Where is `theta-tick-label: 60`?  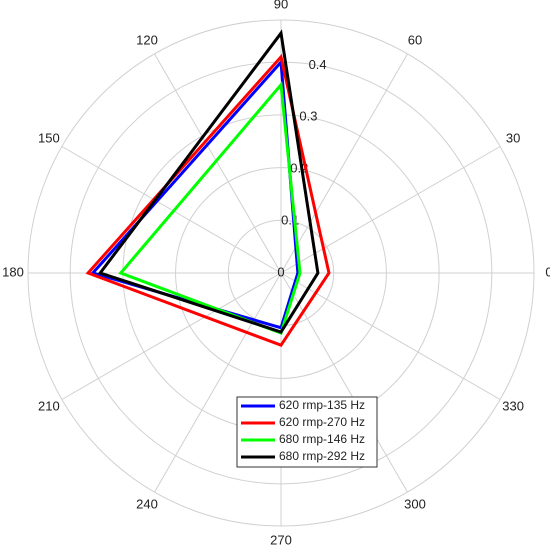 theta-tick-label: 60 is located at coordinates (415, 39).